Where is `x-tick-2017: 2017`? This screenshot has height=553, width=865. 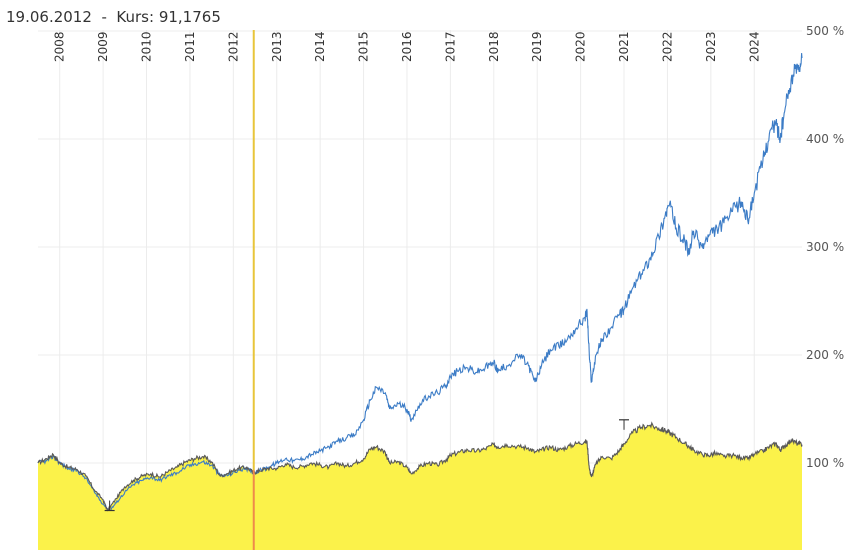
x-tick-2017: 2017 is located at coordinates (450, 46).